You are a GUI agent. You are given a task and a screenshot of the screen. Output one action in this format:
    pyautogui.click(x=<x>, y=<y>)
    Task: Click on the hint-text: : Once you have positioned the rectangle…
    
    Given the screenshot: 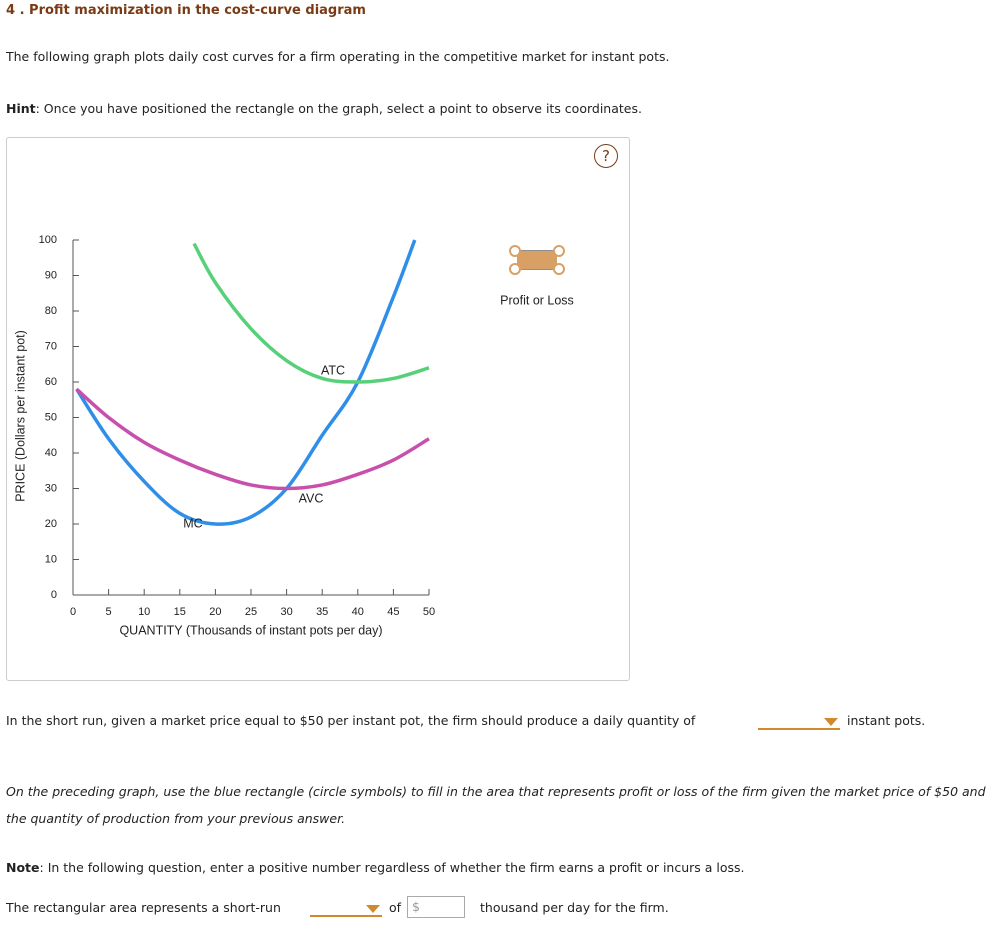 What is the action you would take?
    pyautogui.click(x=338, y=108)
    